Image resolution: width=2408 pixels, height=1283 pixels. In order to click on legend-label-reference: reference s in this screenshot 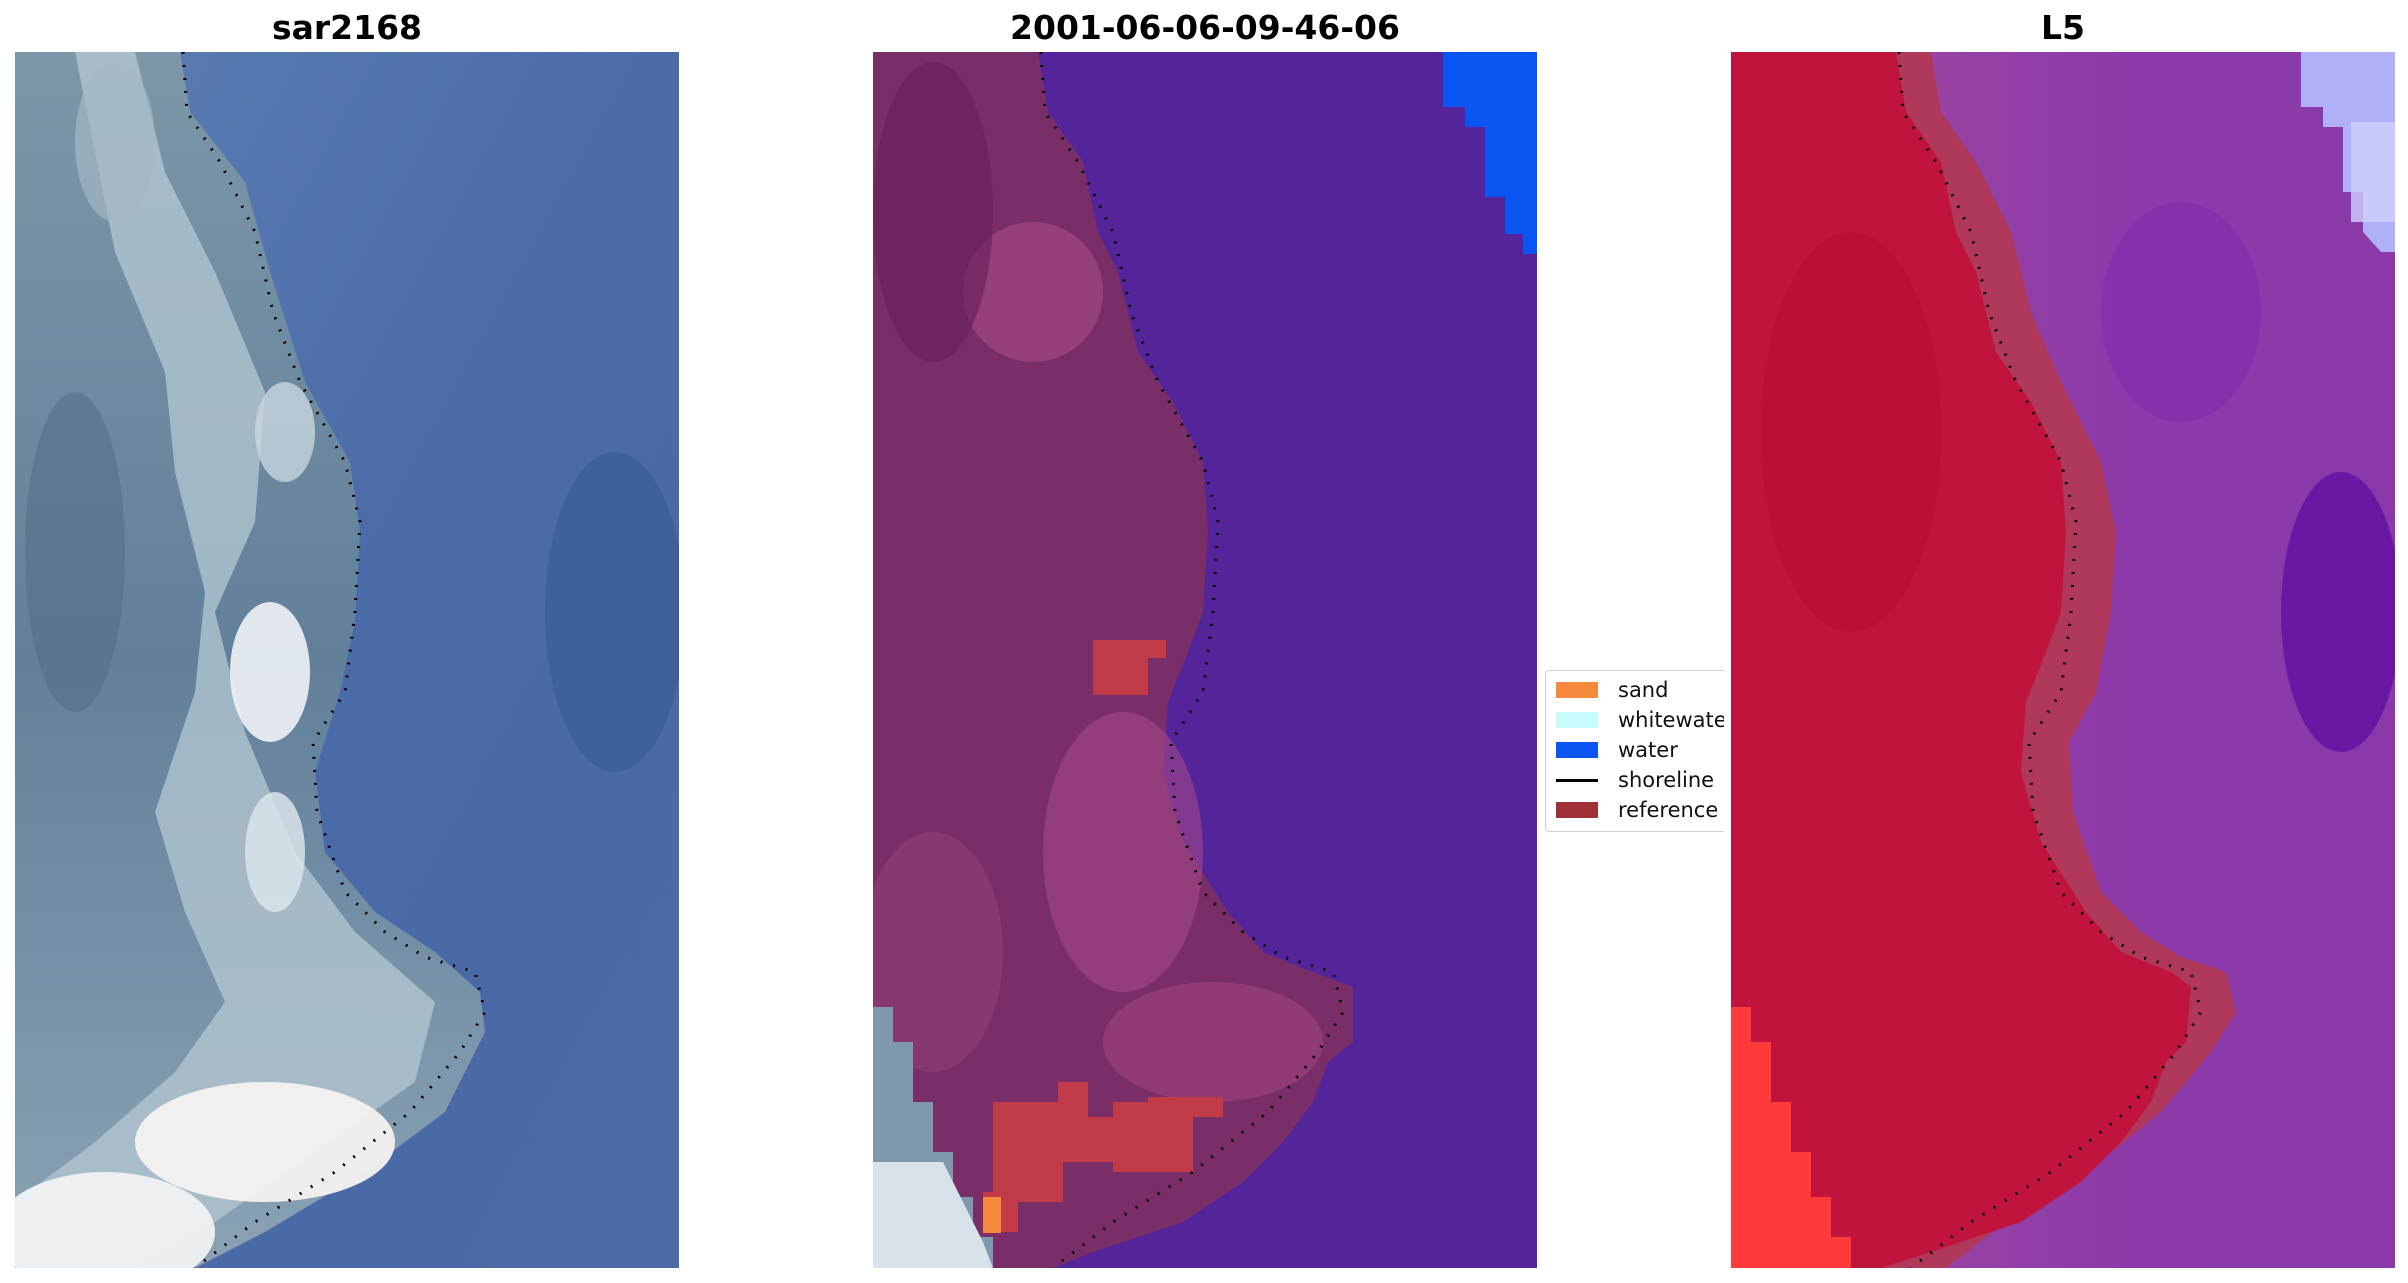, I will do `click(1671, 810)`.